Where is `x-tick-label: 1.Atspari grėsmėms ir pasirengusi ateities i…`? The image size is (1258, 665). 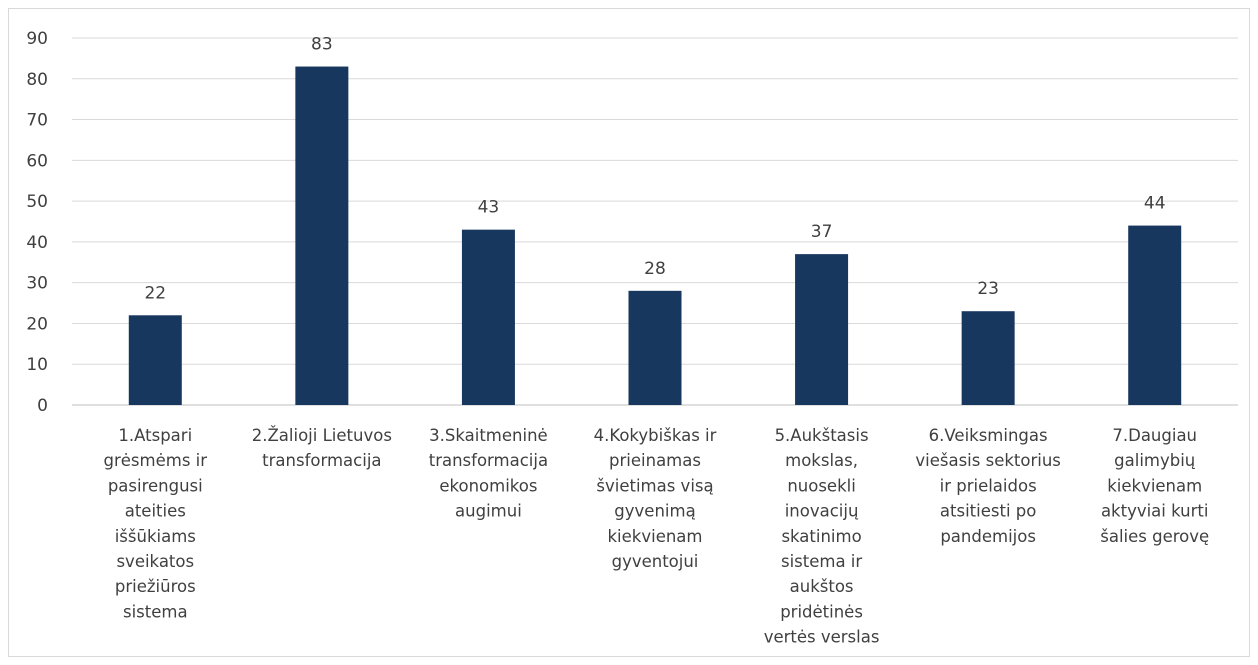
x-tick-label: 1.Atspari grėsmėms ir pasirengusi ateities i… is located at coordinates (156, 523).